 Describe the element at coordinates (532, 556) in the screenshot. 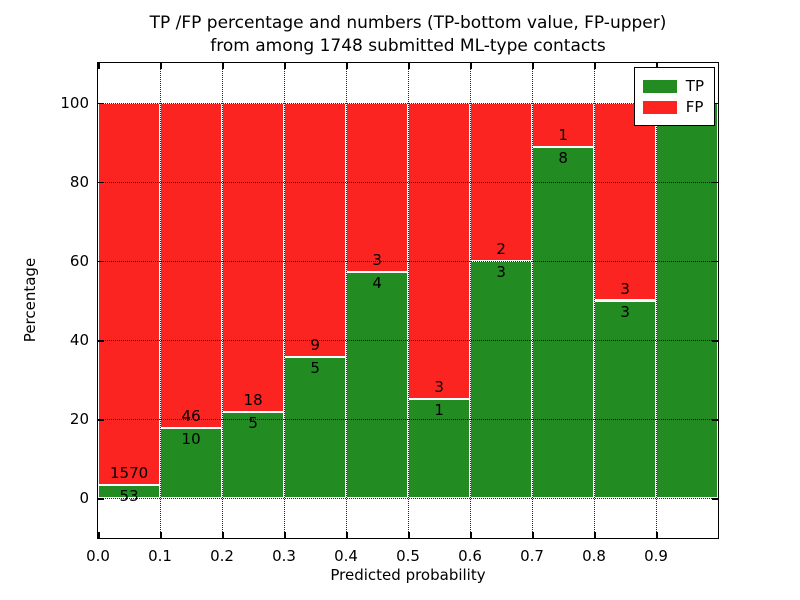

I see `x-tick-label: 0.7` at that location.